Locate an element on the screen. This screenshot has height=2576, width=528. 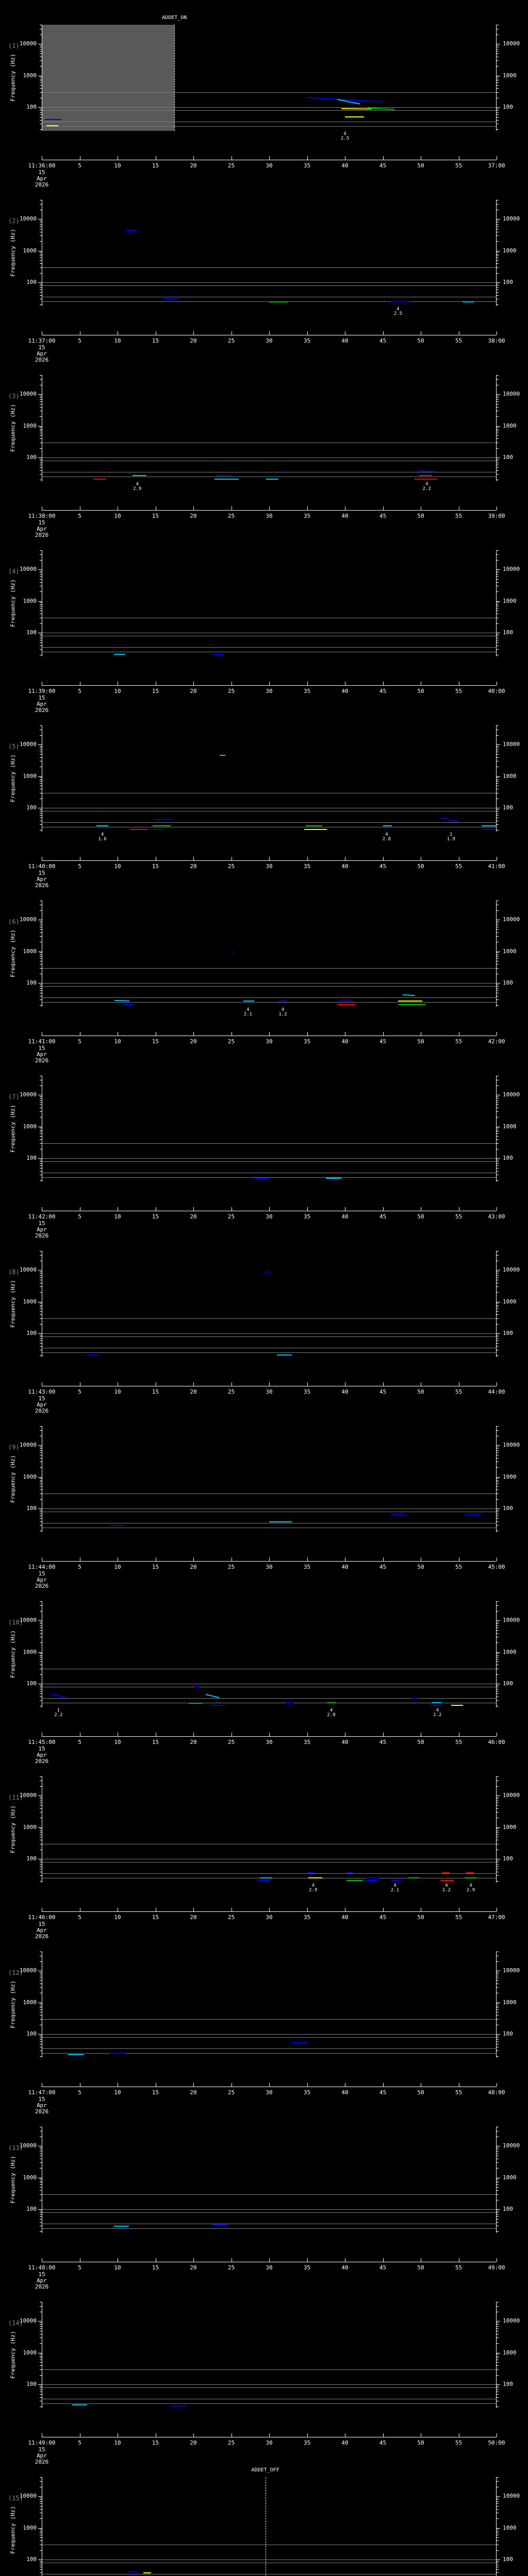
detection-annotation: 4 2.8 is located at coordinates (331, 1713).